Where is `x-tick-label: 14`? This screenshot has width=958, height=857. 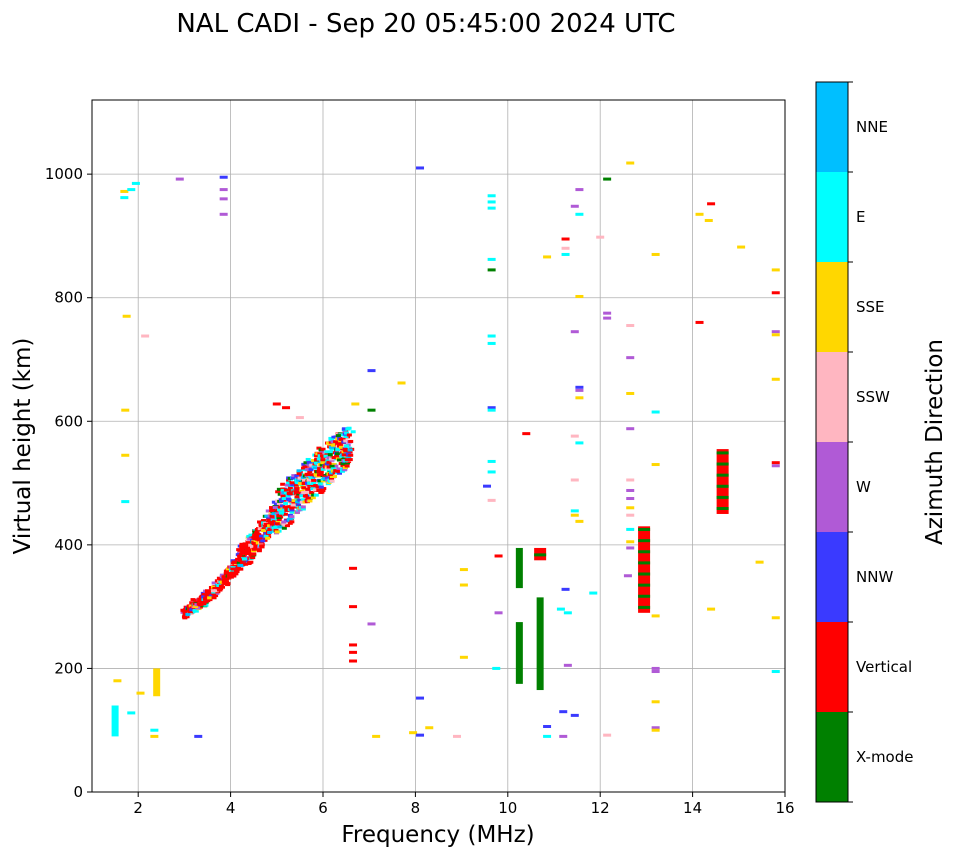 x-tick-label: 14 is located at coordinates (692, 808).